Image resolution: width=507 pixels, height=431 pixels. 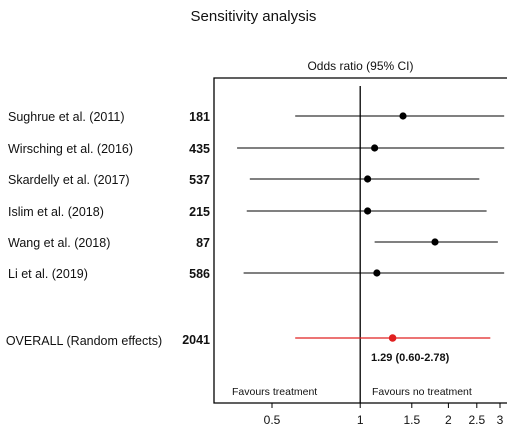 What do you see at coordinates (253, 16) in the screenshot?
I see `chart-title: Sensitivity analysis` at bounding box center [253, 16].